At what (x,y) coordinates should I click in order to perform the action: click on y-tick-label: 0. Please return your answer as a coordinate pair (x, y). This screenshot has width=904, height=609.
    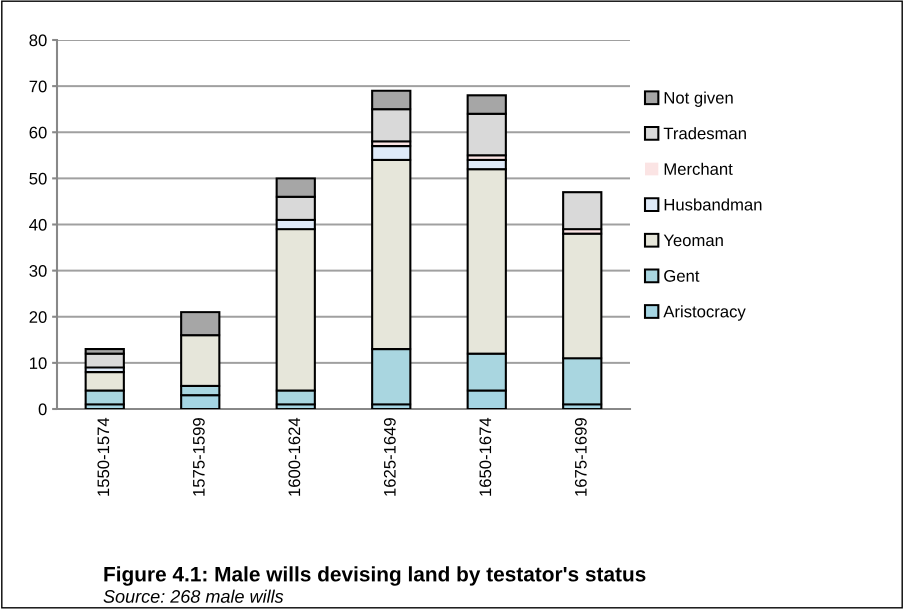
    Looking at the image, I should click on (42, 409).